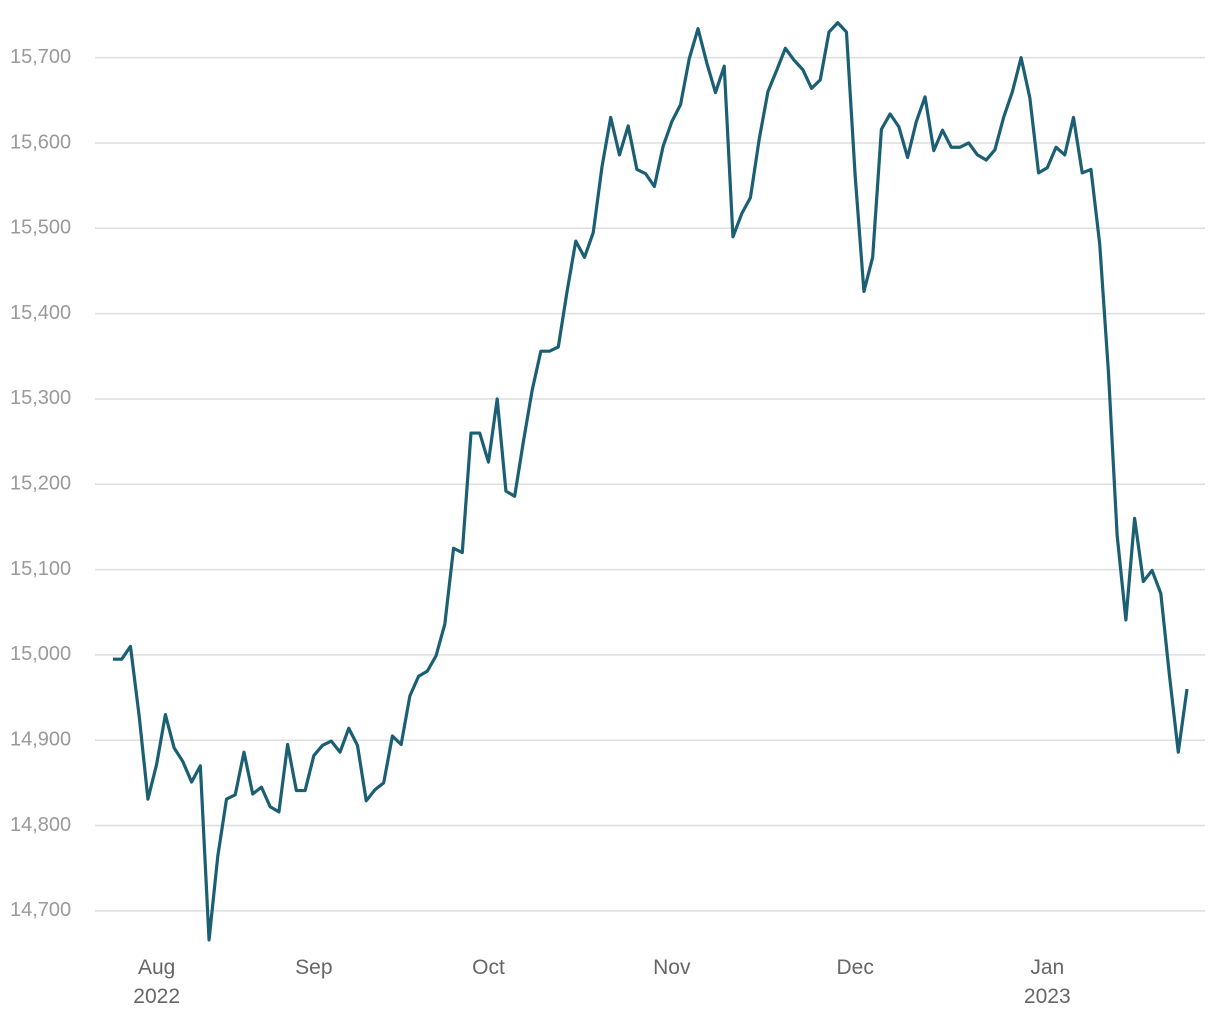  What do you see at coordinates (40, 313) in the screenshot?
I see `y-tick-label: 15,400` at bounding box center [40, 313].